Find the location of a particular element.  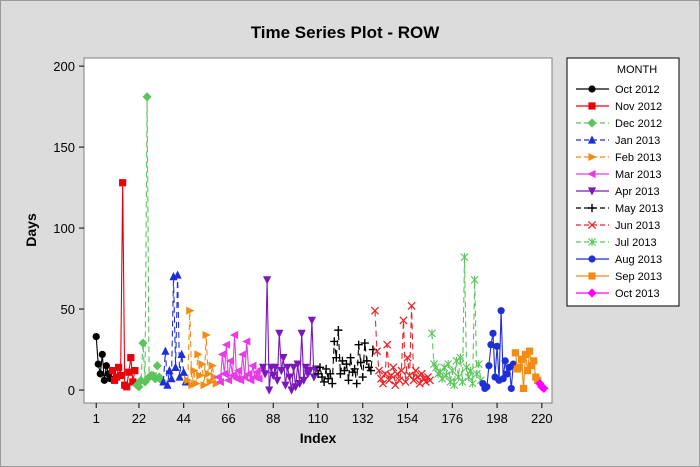

legend-label: Jan 2013 is located at coordinates (637, 141).